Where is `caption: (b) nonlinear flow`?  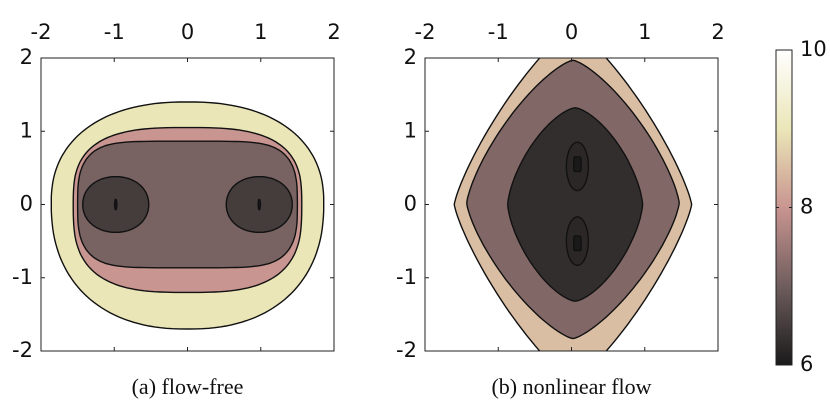 caption: (b) nonlinear flow is located at coordinates (571, 386).